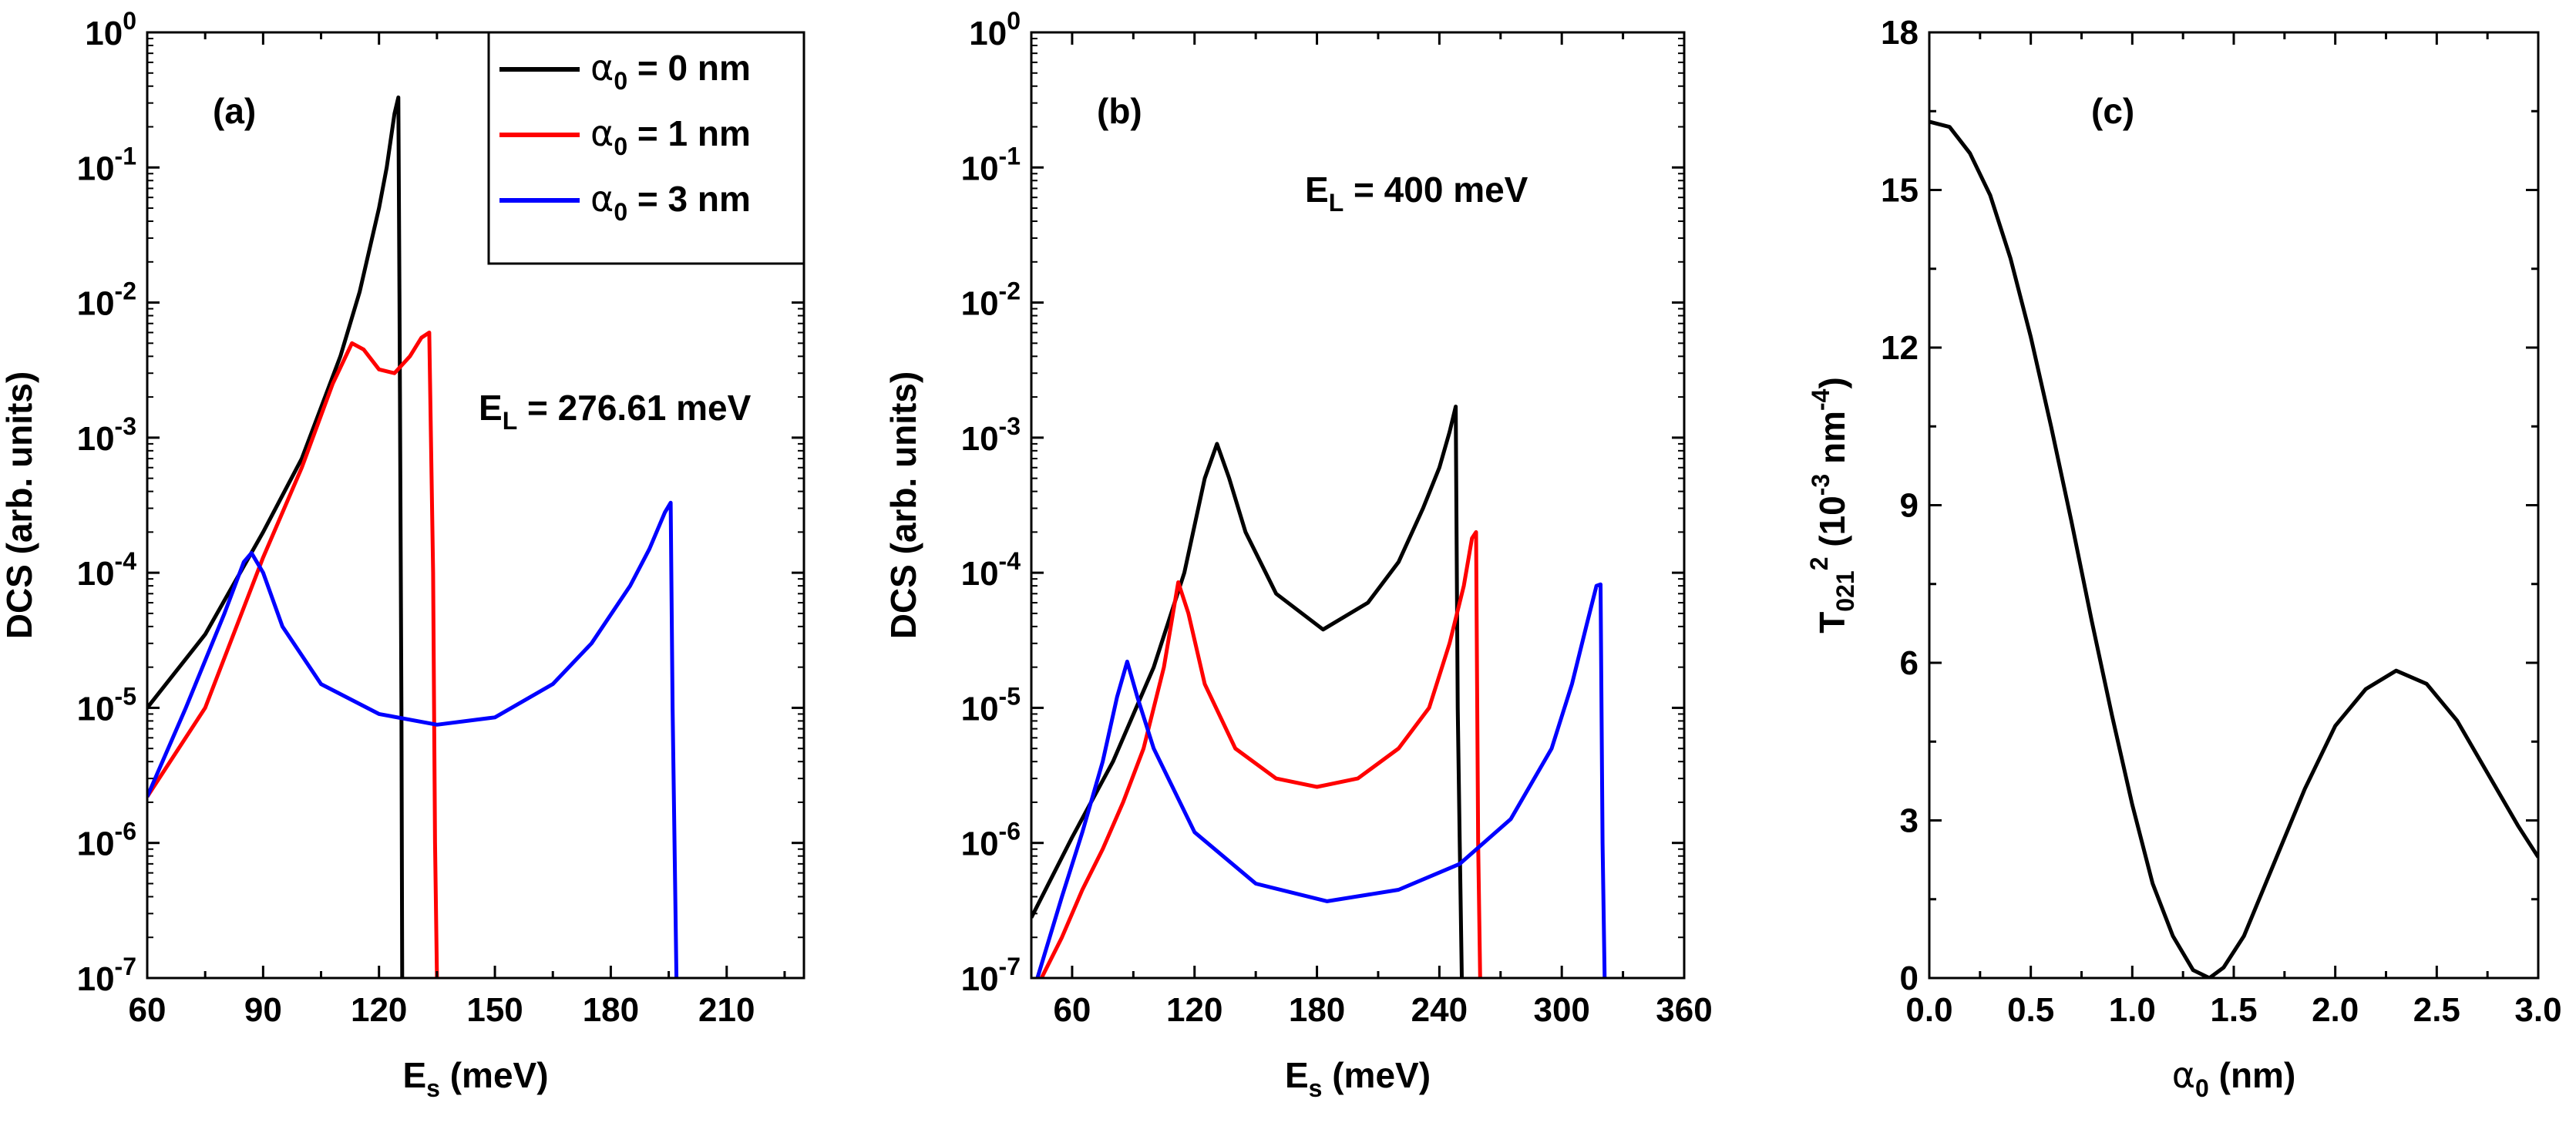  What do you see at coordinates (2537, 1010) in the screenshot?
I see `x-tick-label: 3.0` at bounding box center [2537, 1010].